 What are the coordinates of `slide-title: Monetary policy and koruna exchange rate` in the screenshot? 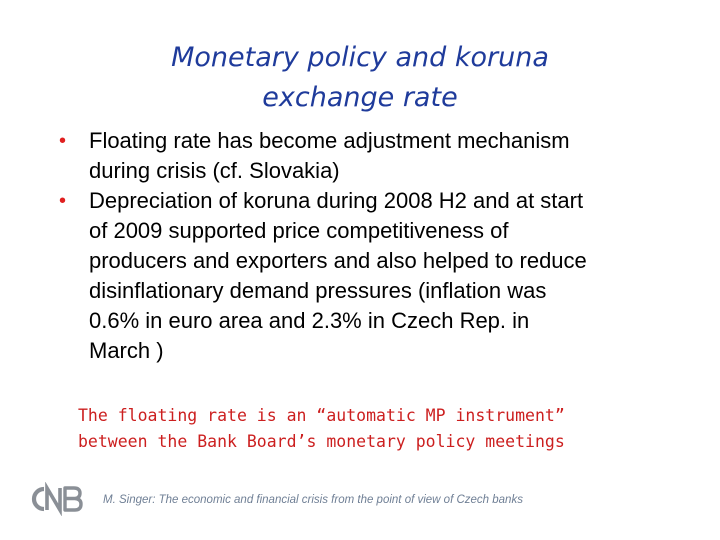 It's located at (360, 78).